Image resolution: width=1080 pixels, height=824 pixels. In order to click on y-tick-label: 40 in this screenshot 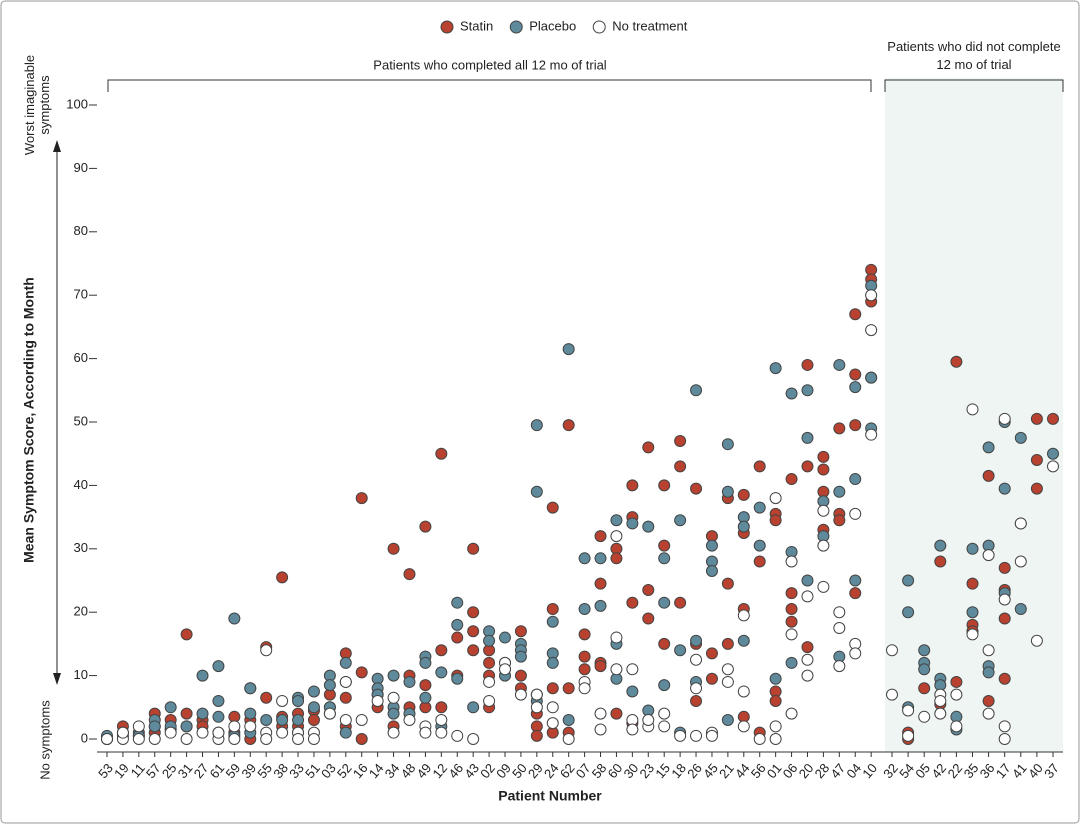, I will do `click(81, 484)`.